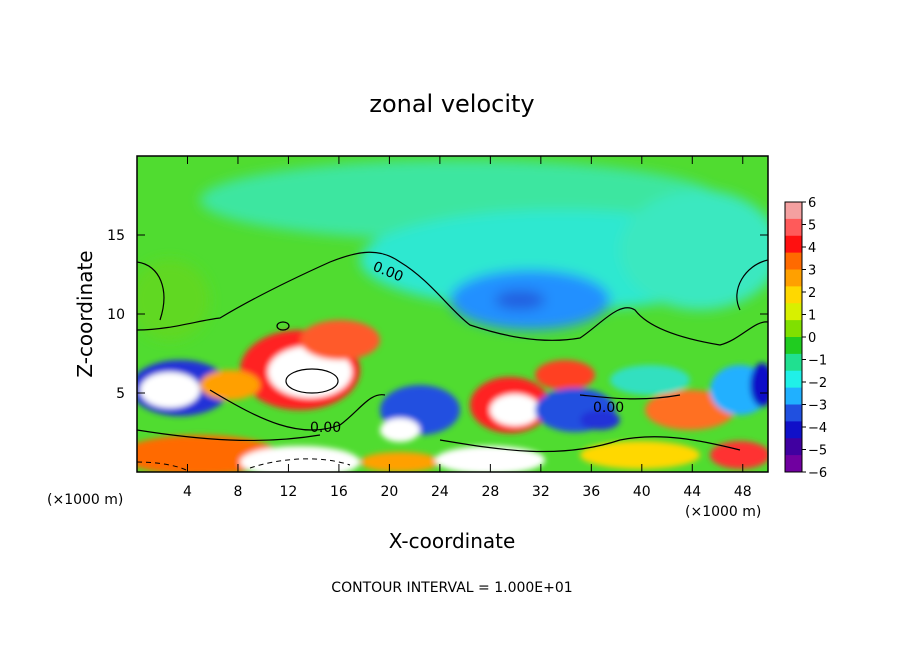  Describe the element at coordinates (591, 492) in the screenshot. I see `x-tick-label: 36` at that location.